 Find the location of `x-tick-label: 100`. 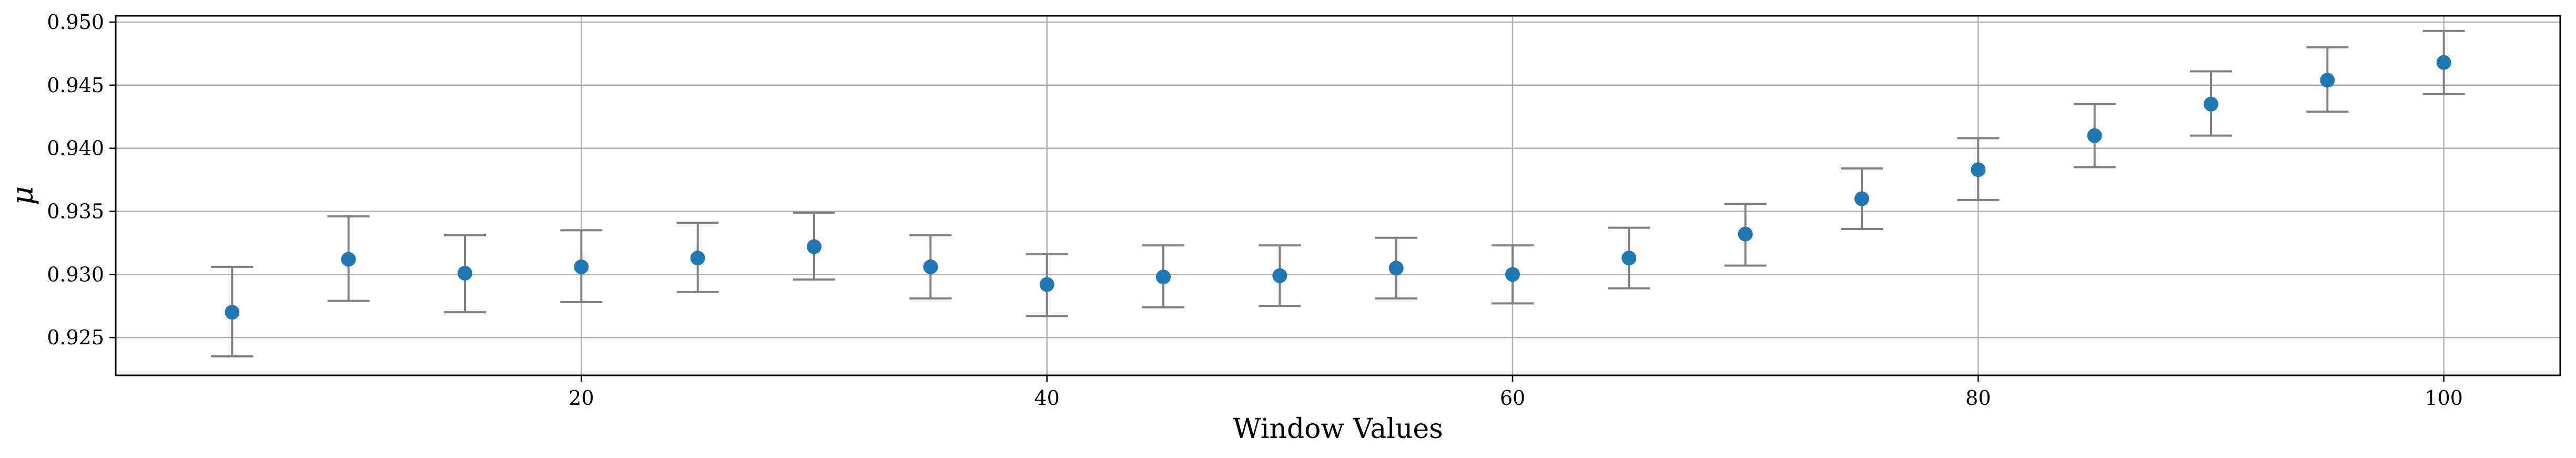

x-tick-label: 100 is located at coordinates (2444, 398).